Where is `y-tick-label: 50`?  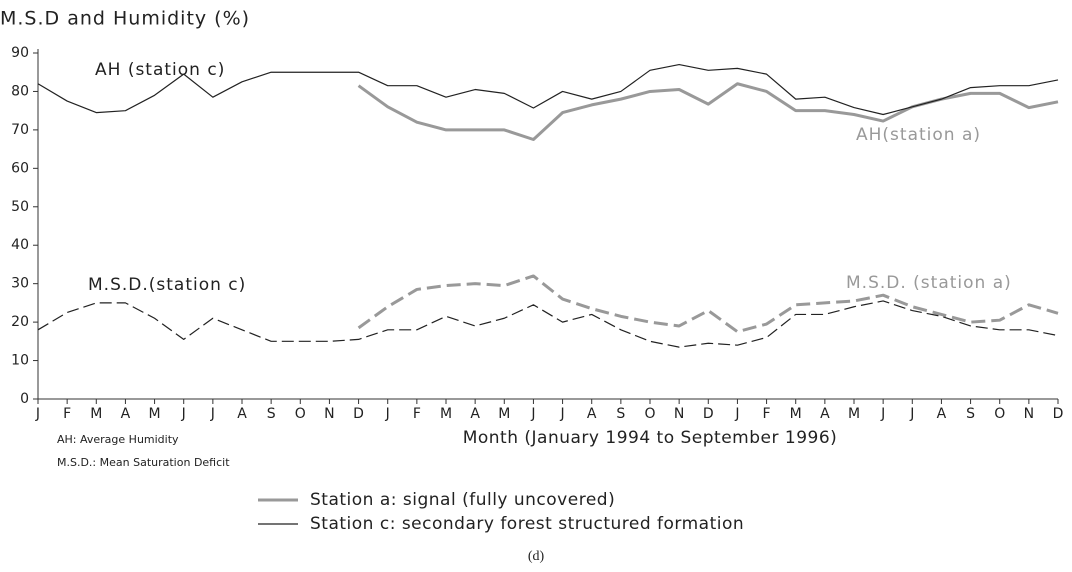 y-tick-label: 50 is located at coordinates (20, 207).